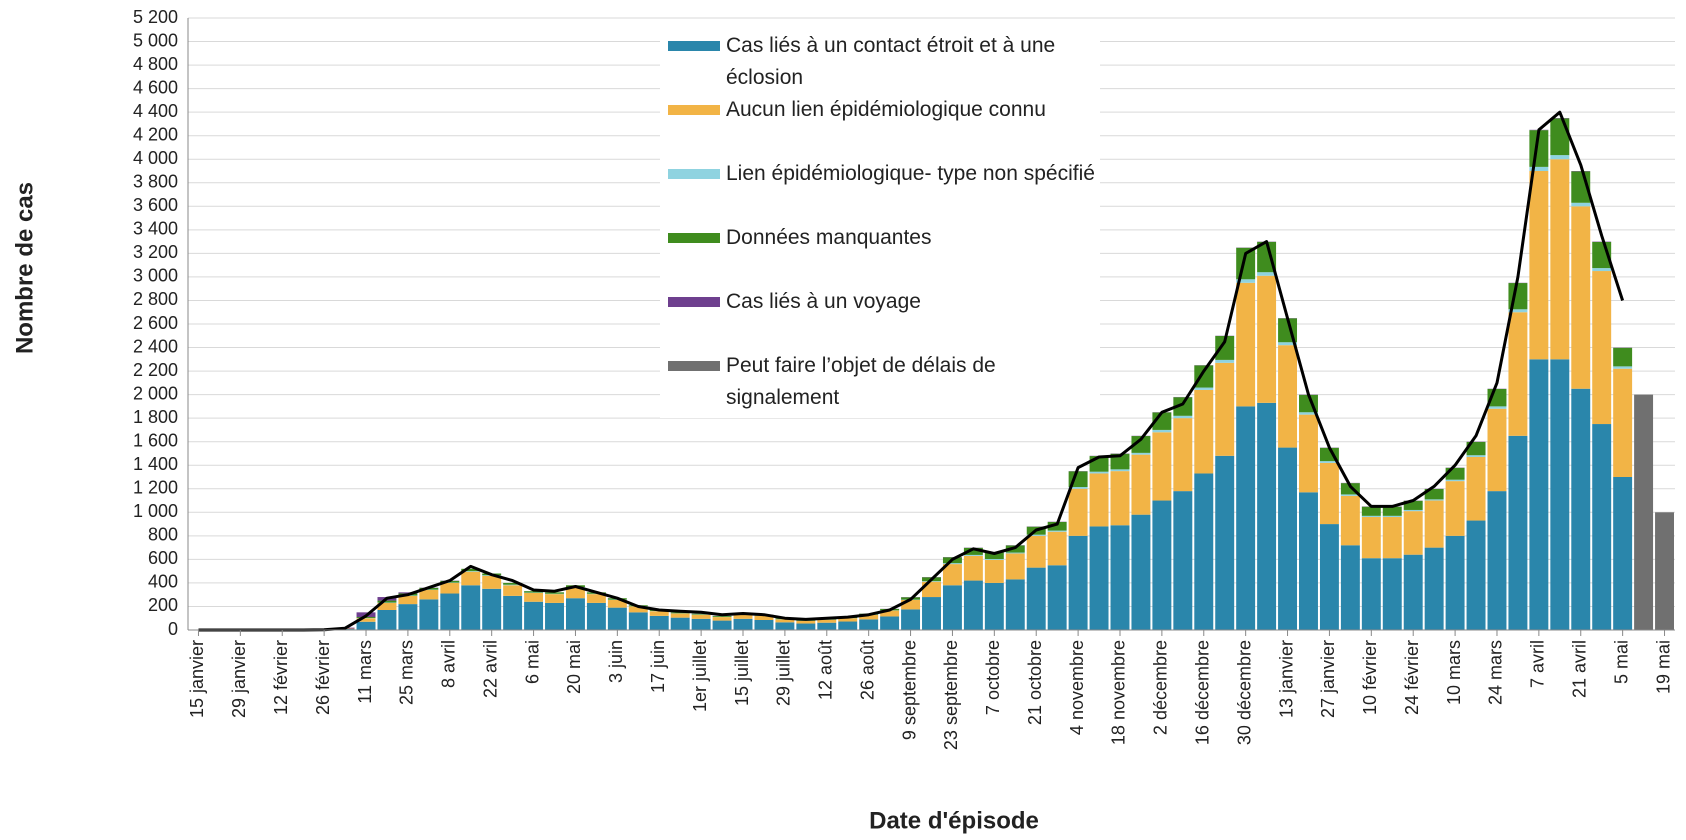 This screenshot has width=1686, height=840. Describe the element at coordinates (323, 677) in the screenshot. I see `x-tick-label: 26 février` at that location.